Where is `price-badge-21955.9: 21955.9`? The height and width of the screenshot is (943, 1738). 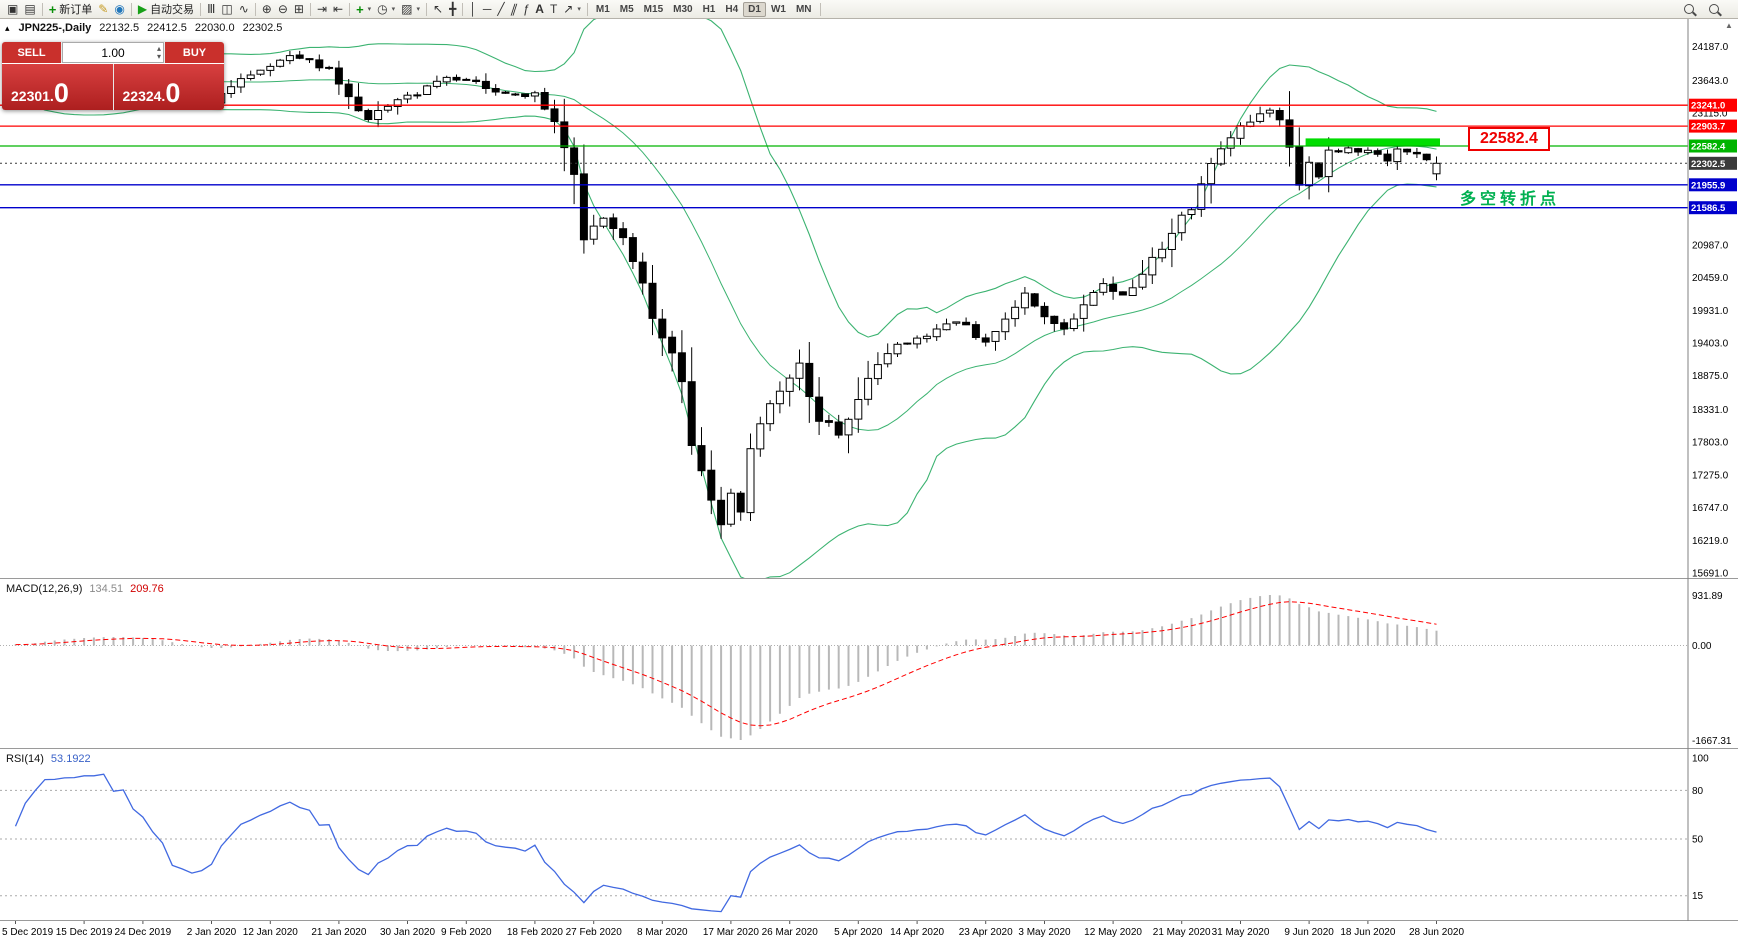 price-badge-21955.9: 21955.9 is located at coordinates (1713, 185).